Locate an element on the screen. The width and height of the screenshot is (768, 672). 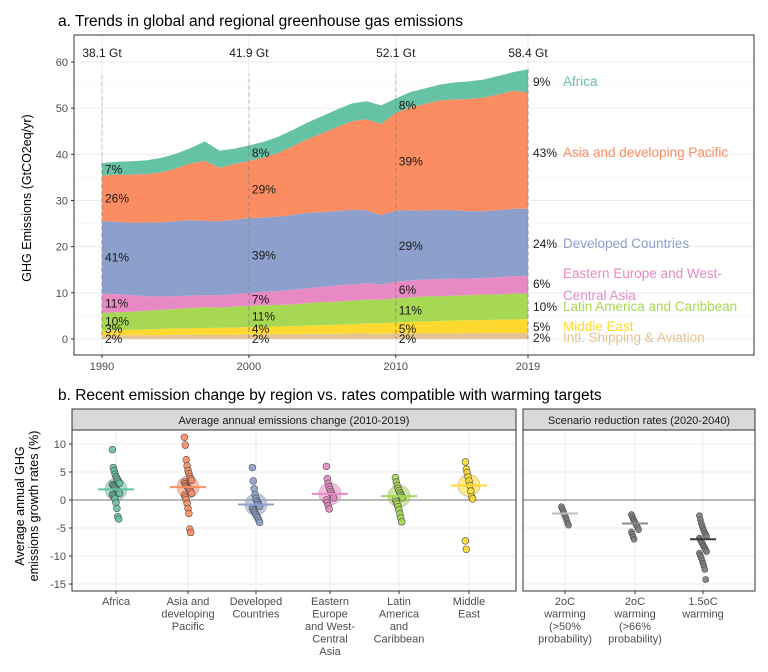
series-label-eastern-europe-and-west-central-asia: Central Asia is located at coordinates (599, 295).